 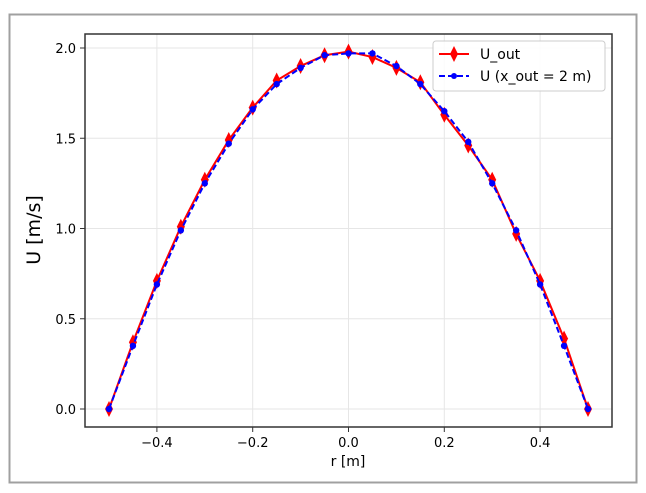 What do you see at coordinates (454, 54) in the screenshot?
I see `legend-marker-u-out` at bounding box center [454, 54].